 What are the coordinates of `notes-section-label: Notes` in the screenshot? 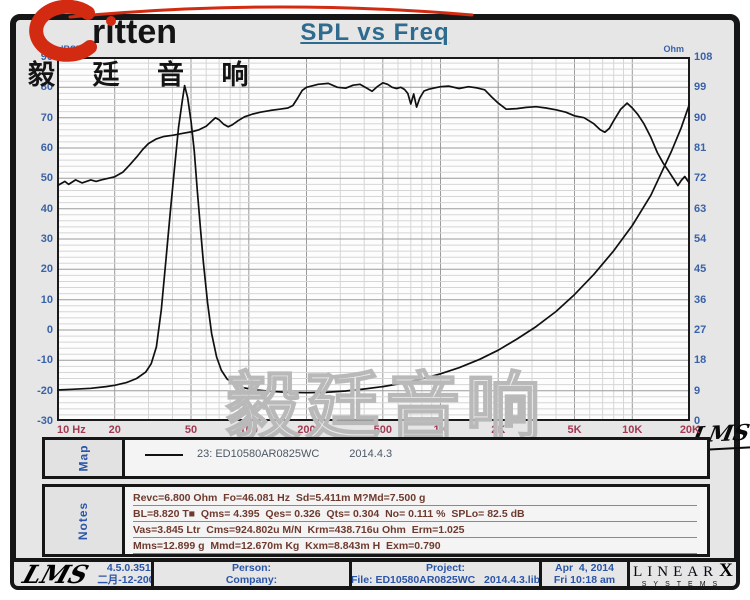 It's located at (83, 520).